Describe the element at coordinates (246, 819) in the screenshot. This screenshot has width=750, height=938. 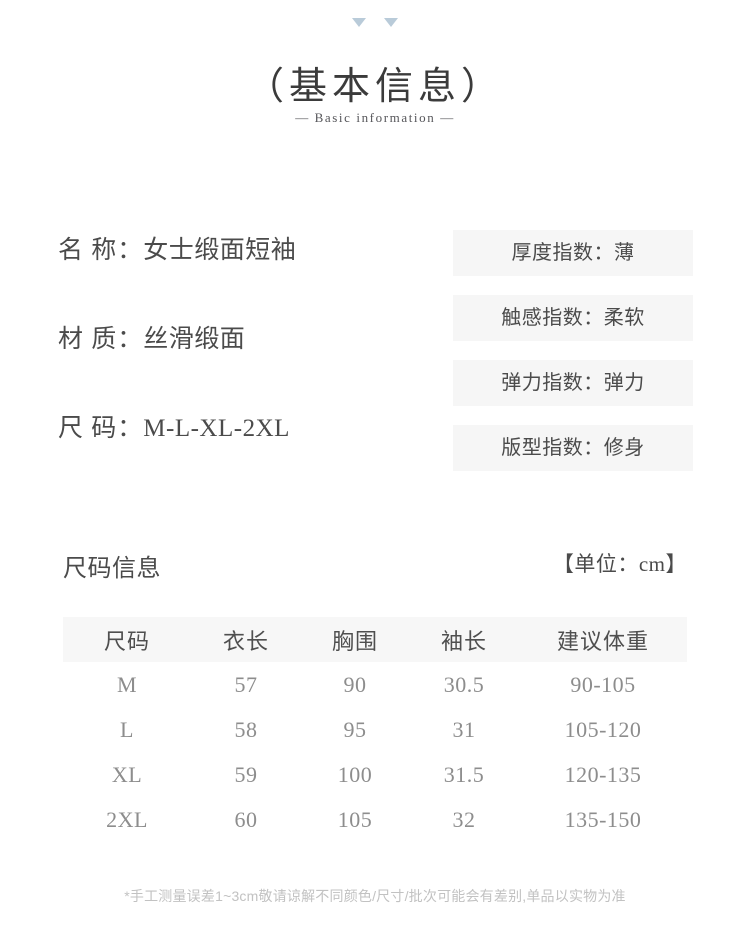
I see `cell-length: 60` at that location.